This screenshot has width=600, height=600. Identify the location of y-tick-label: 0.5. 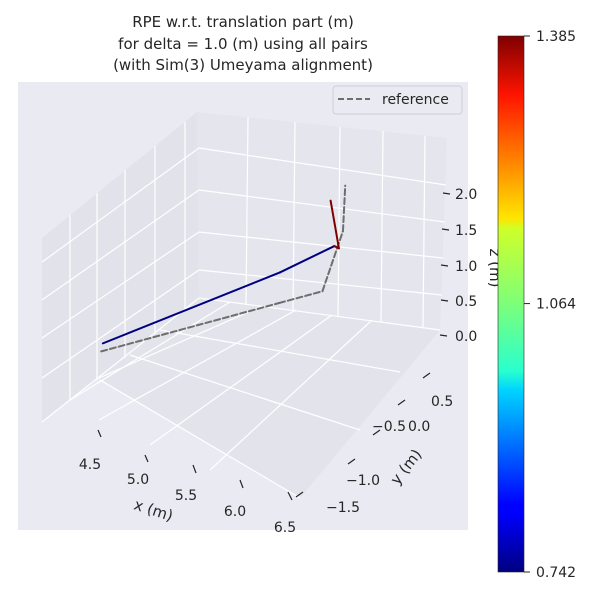
(442, 402).